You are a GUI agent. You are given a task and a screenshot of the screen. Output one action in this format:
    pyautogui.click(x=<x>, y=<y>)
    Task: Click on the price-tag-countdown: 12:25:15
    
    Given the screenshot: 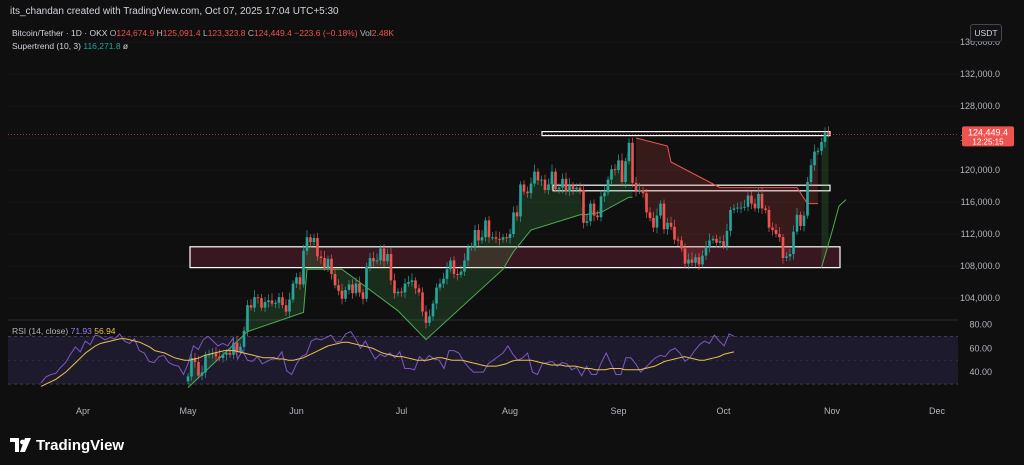 What is the action you would take?
    pyautogui.click(x=988, y=141)
    